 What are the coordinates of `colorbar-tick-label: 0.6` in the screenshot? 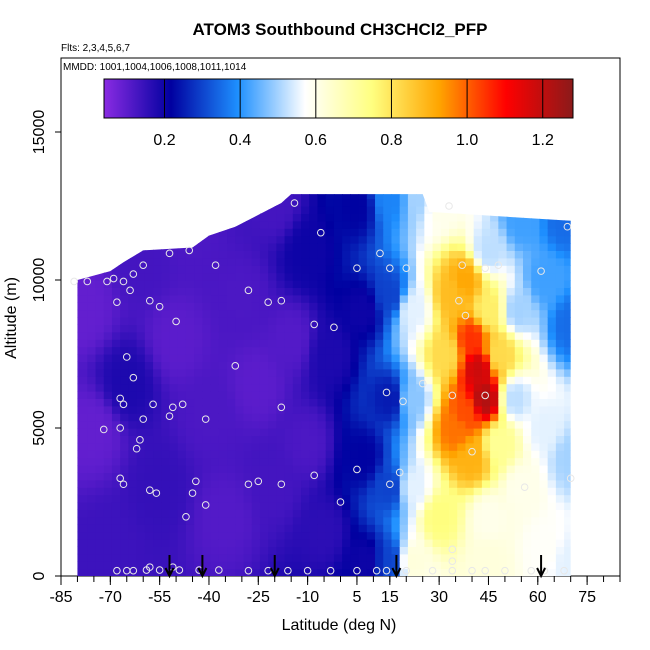 It's located at (316, 140).